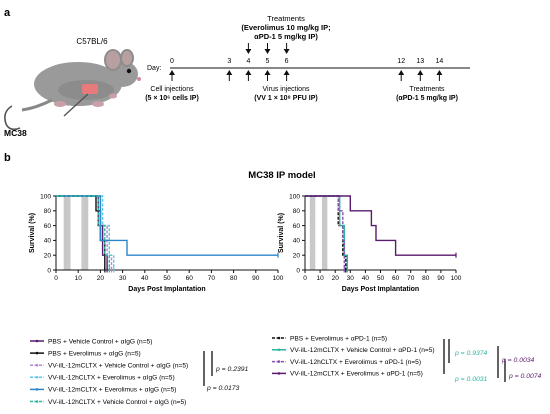  What do you see at coordinates (420, 61) in the screenshot?
I see `timeline-day-label: 13` at bounding box center [420, 61].